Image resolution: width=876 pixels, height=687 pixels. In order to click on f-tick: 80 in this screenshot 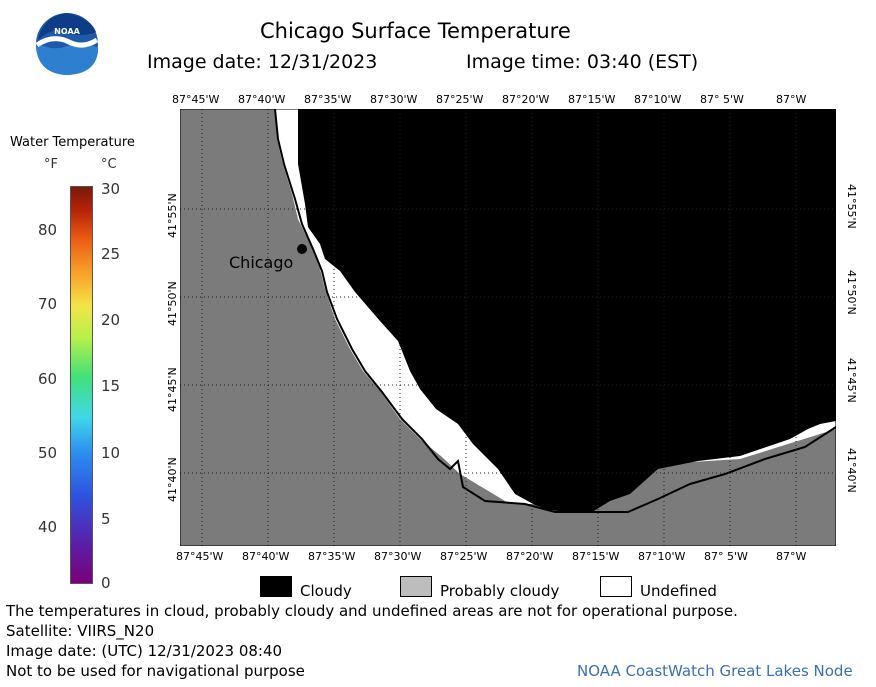, I will do `click(48, 230)`.